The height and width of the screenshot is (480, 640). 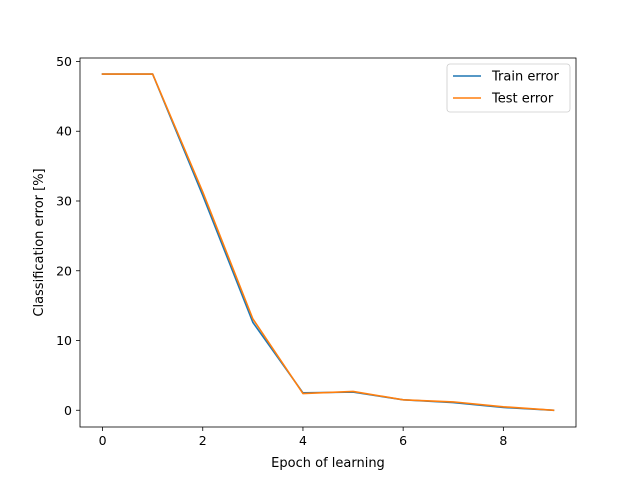 What do you see at coordinates (522, 99) in the screenshot?
I see `legend-label: Test error` at bounding box center [522, 99].